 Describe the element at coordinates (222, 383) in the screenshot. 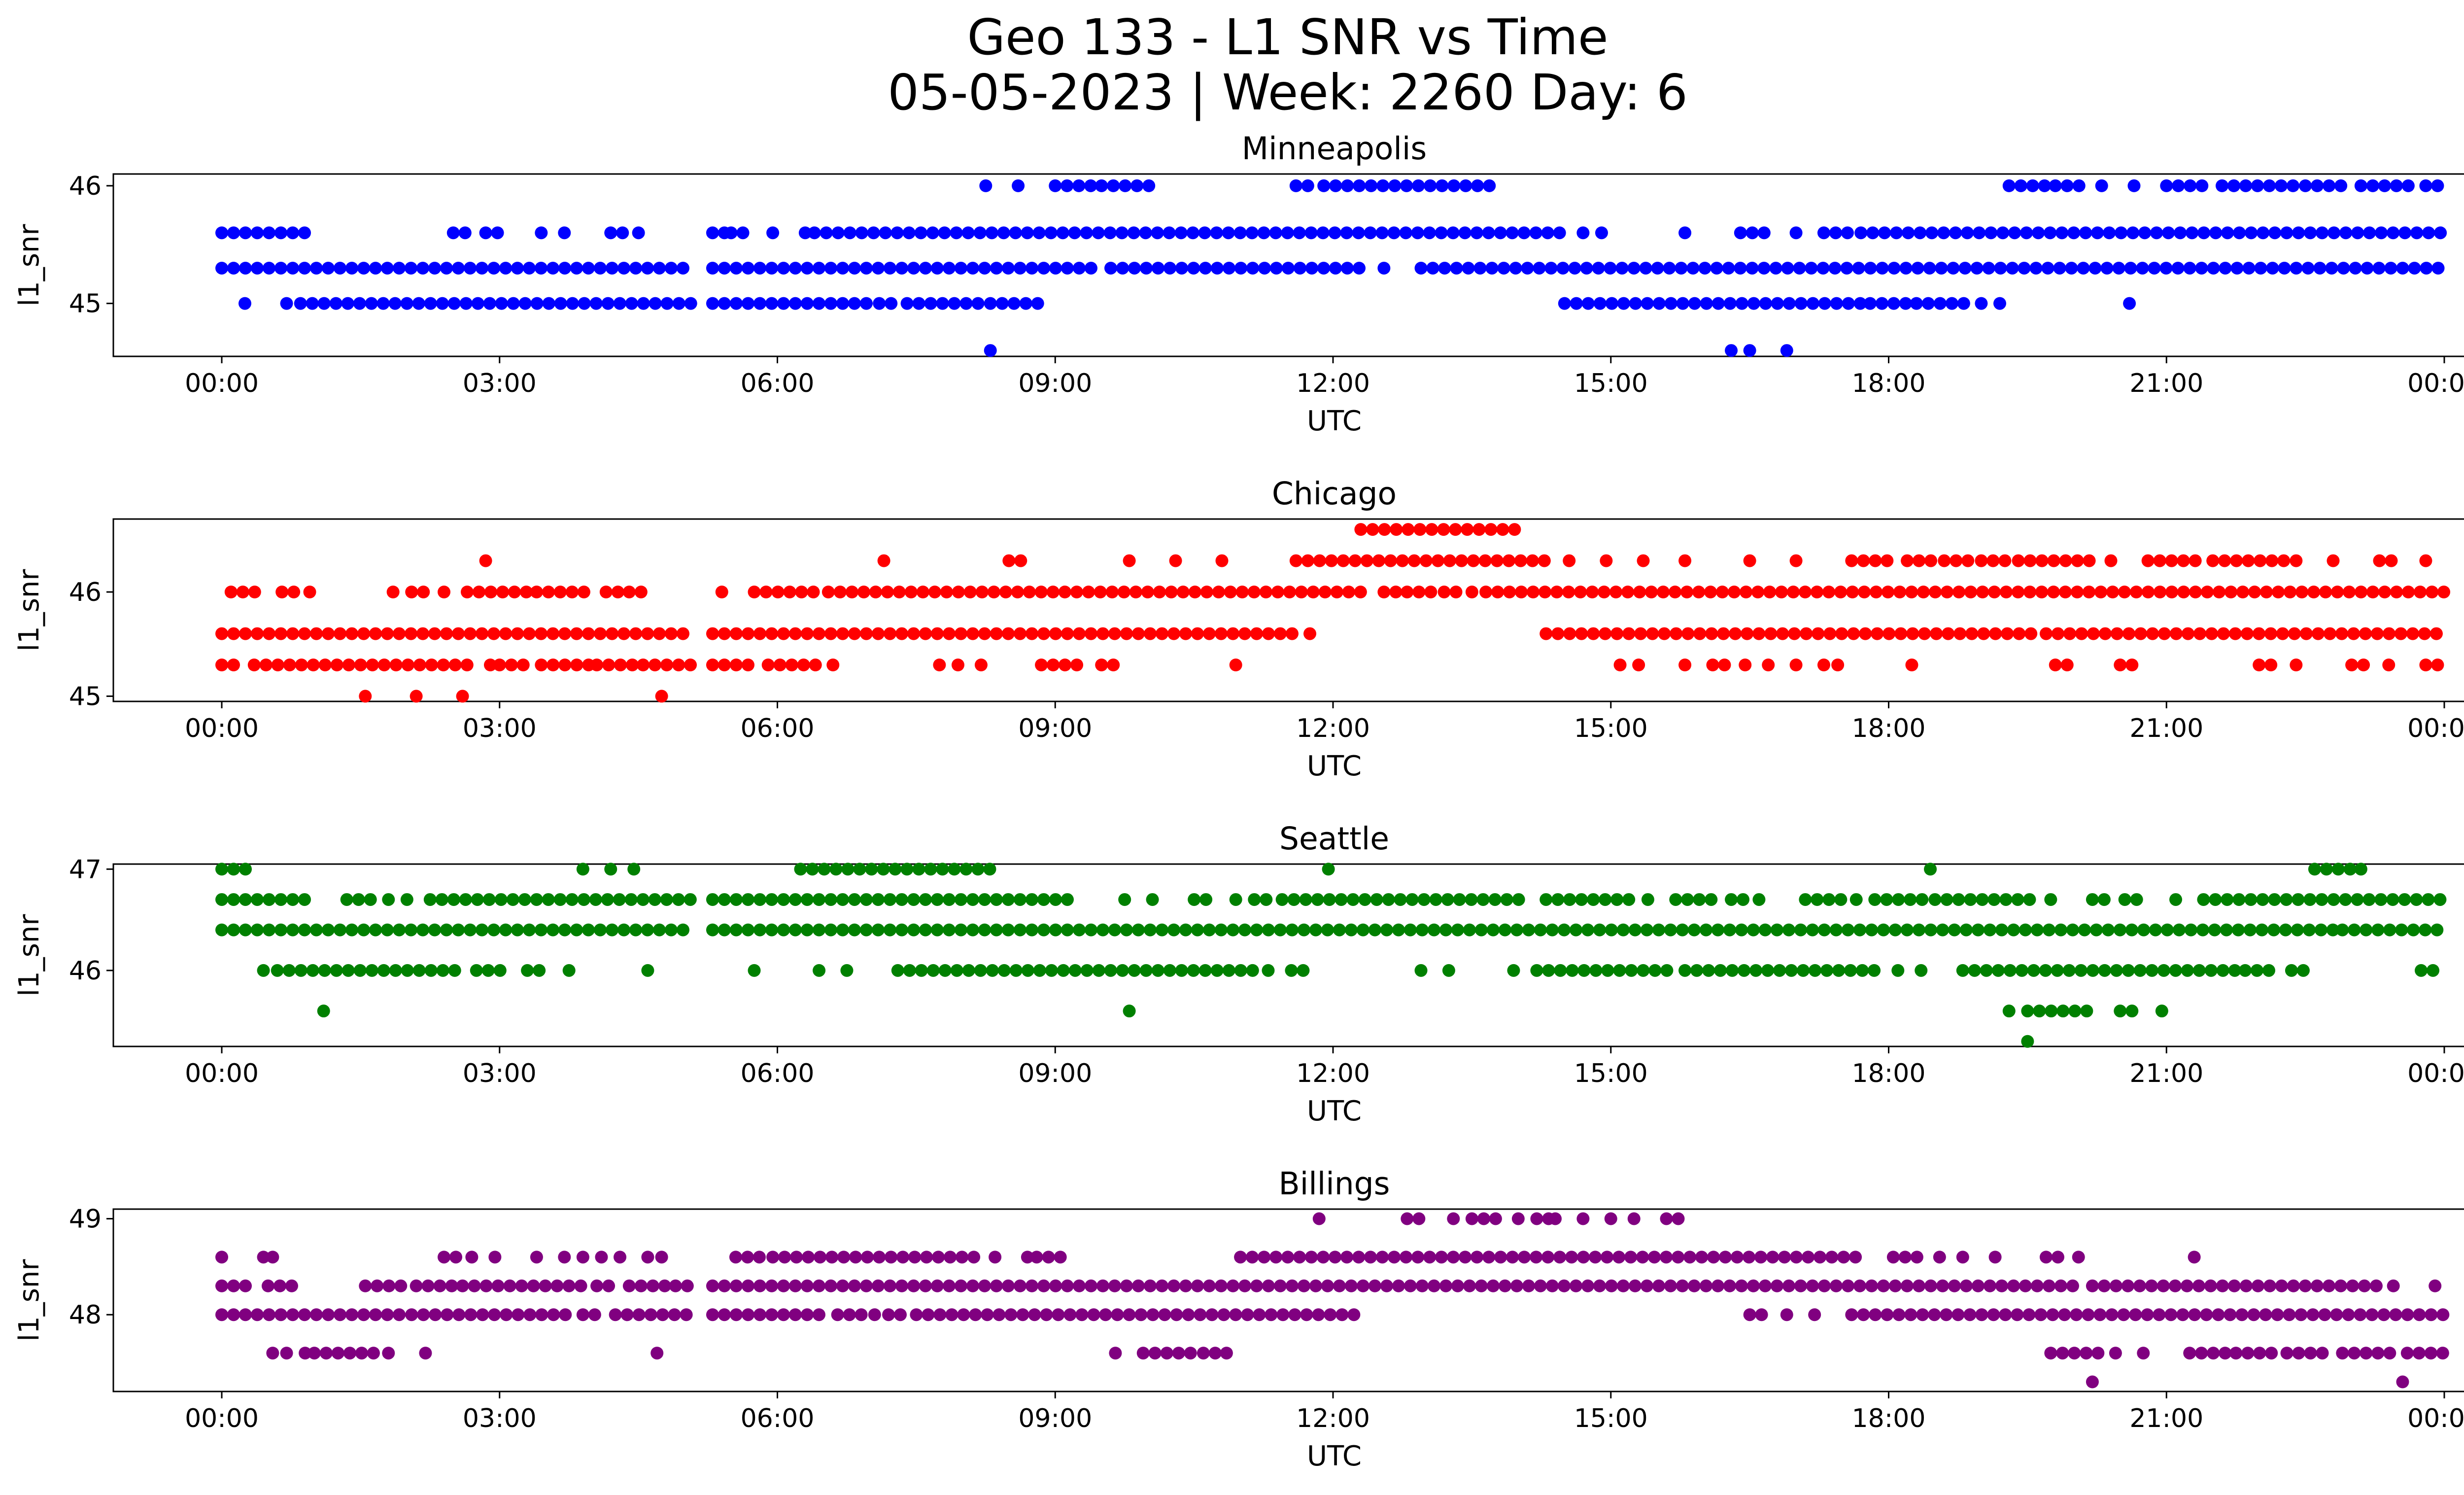

I see `x-tick-label: 00:00` at that location.